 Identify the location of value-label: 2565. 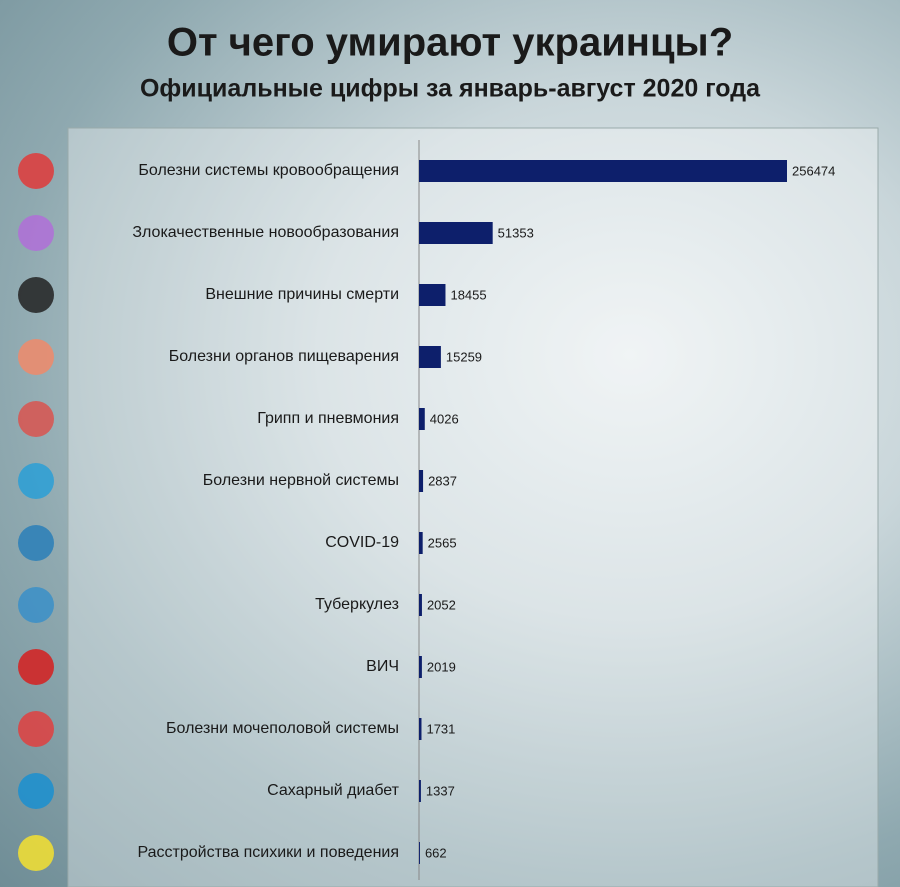
(442, 542).